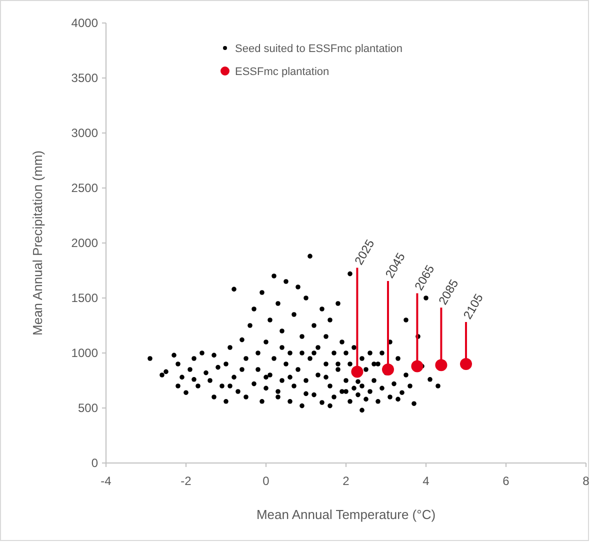 This screenshot has width=597, height=549. Describe the element at coordinates (106, 481) in the screenshot. I see `x-tick-label: -4` at that location.